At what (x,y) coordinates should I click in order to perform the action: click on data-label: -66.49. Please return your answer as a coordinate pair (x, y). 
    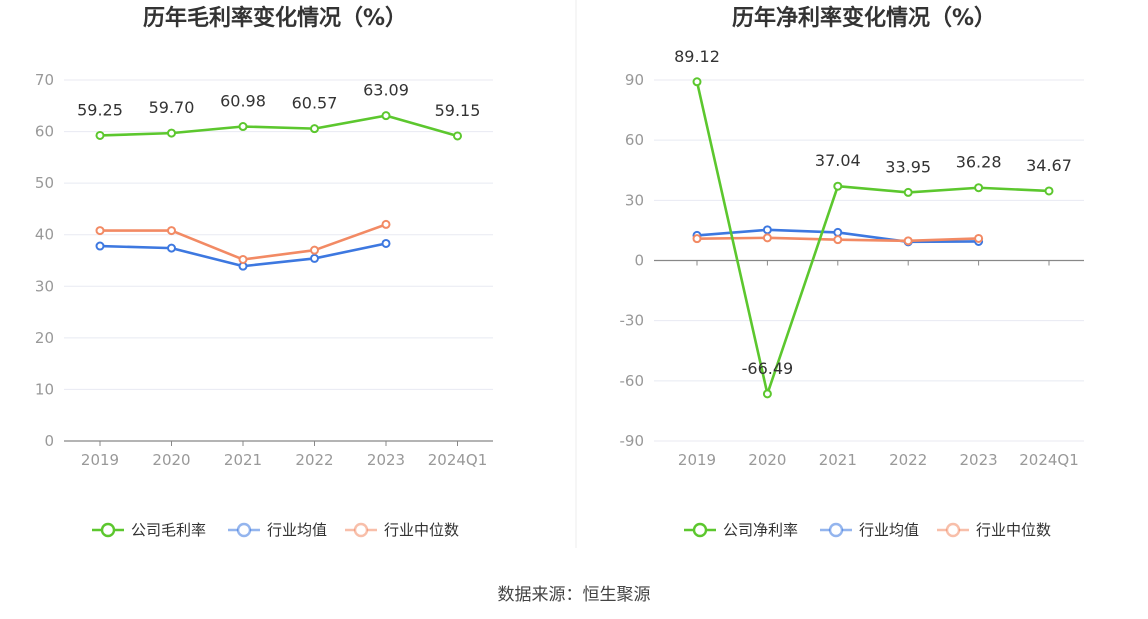
    Looking at the image, I should click on (768, 368).